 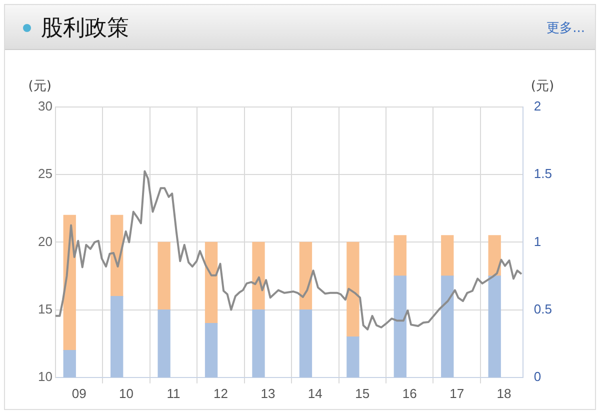 I want to click on y-tick-label: 30, so click(x=45, y=106).